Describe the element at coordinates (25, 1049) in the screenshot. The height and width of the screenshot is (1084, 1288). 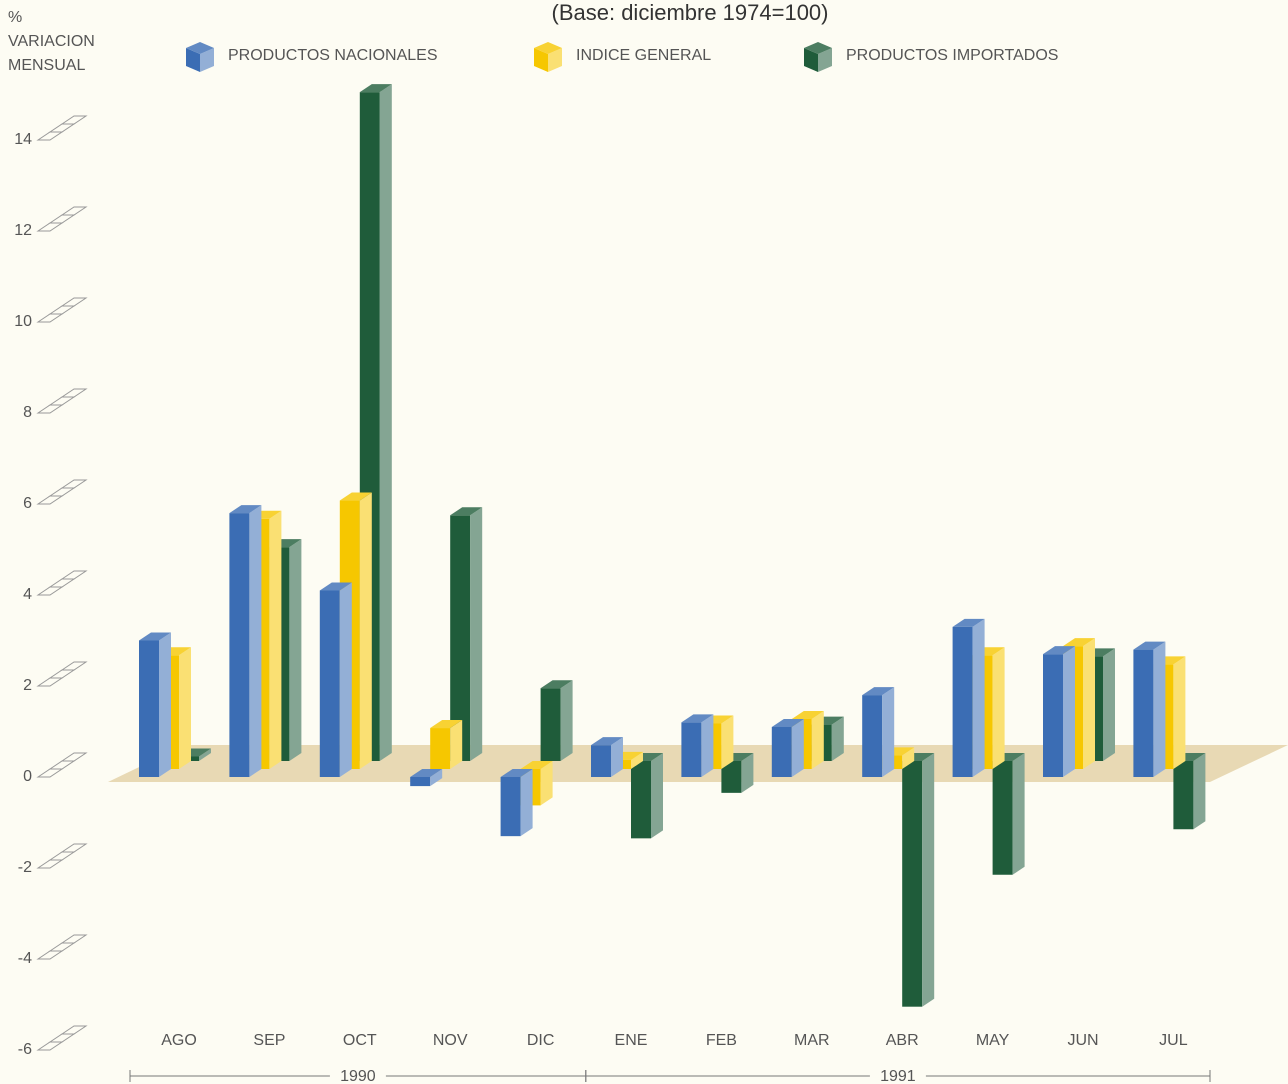
I see `y-tick-label: -6` at that location.